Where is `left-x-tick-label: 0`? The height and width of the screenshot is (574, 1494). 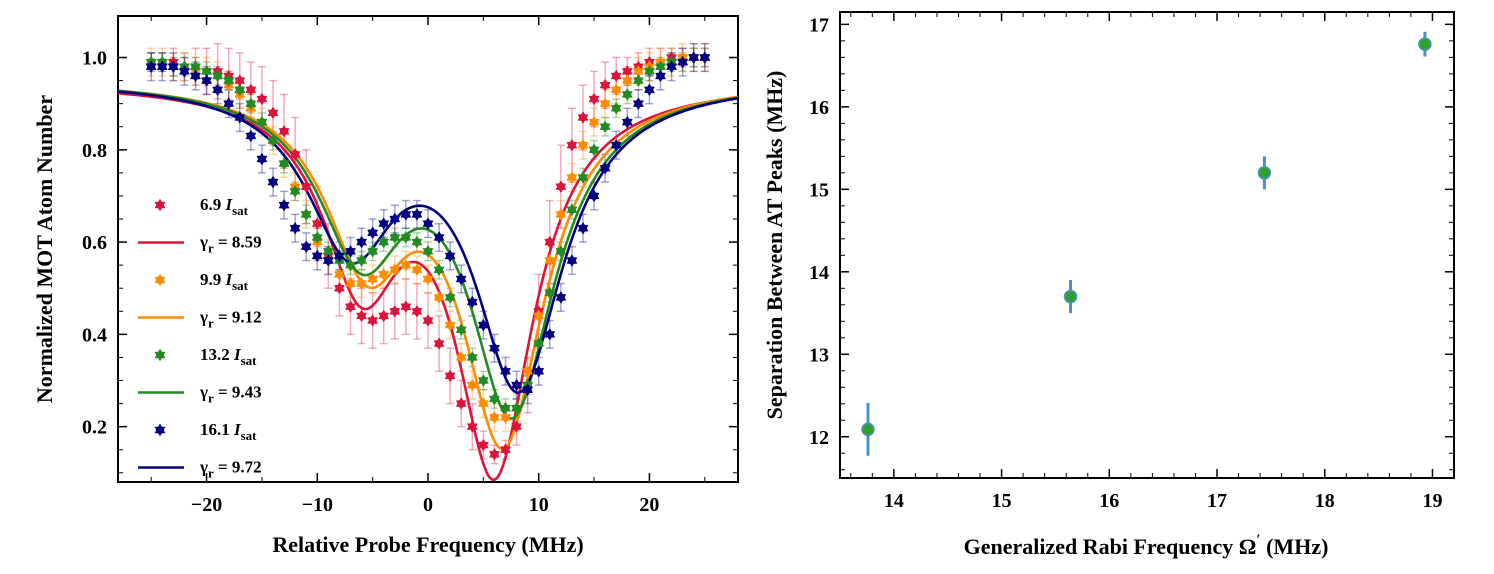 left-x-tick-label: 0 is located at coordinates (428, 505).